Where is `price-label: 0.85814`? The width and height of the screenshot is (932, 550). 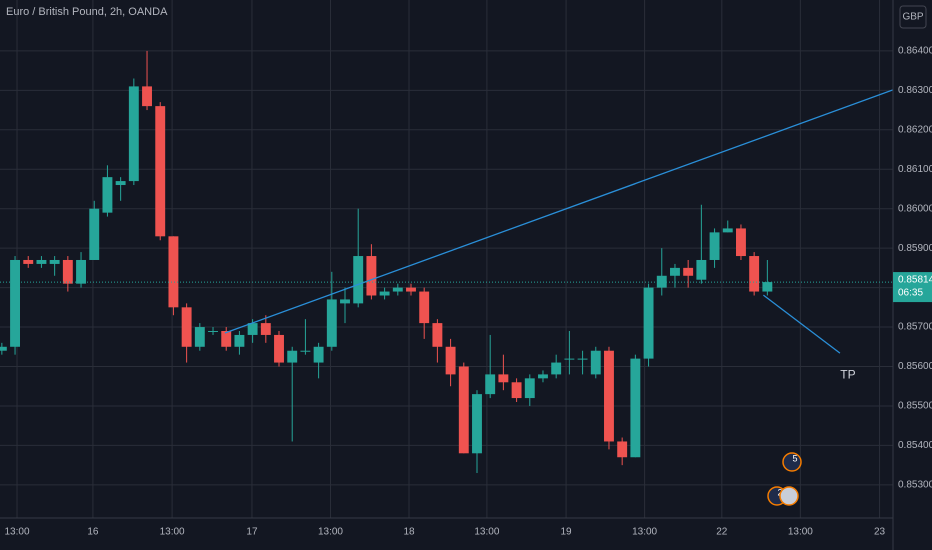
price-label: 0.85814 is located at coordinates (915, 280).